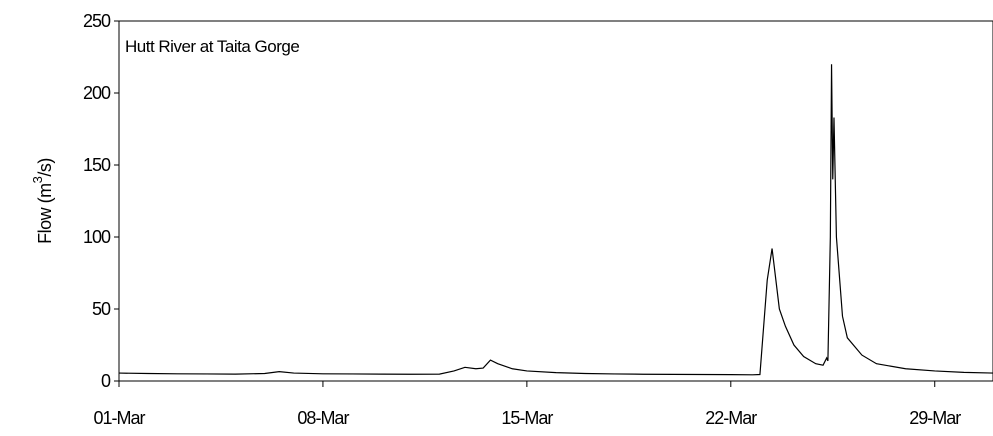 This screenshot has height=436, width=993. What do you see at coordinates (97, 21) in the screenshot?
I see `y-tick-label: 250` at bounding box center [97, 21].